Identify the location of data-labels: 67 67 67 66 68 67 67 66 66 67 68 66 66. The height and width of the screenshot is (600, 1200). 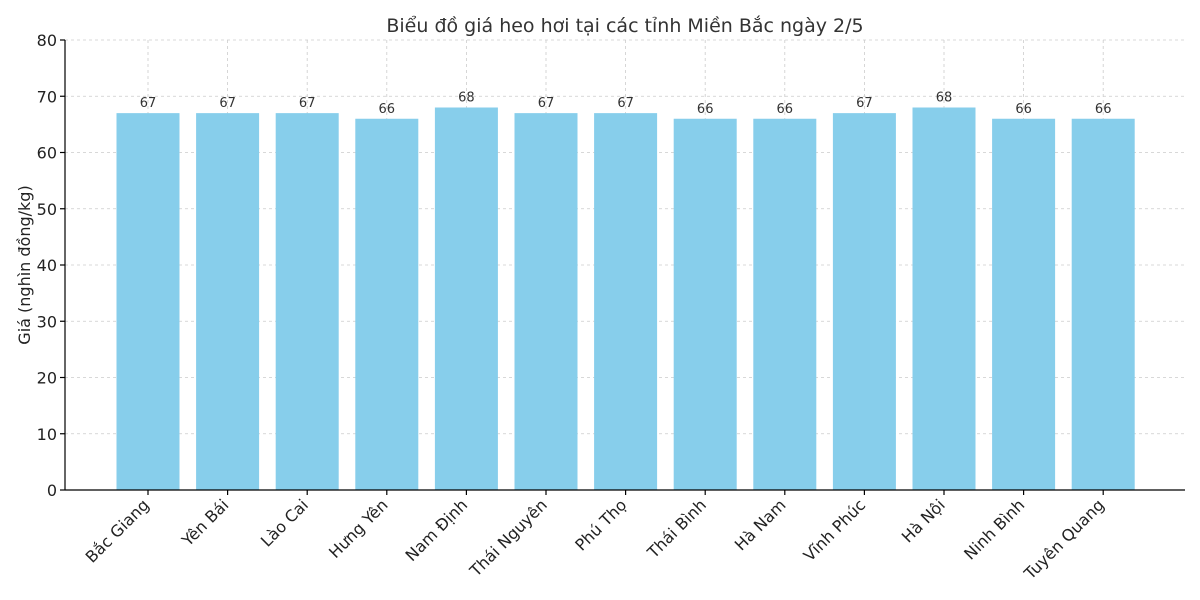
(626, 104).